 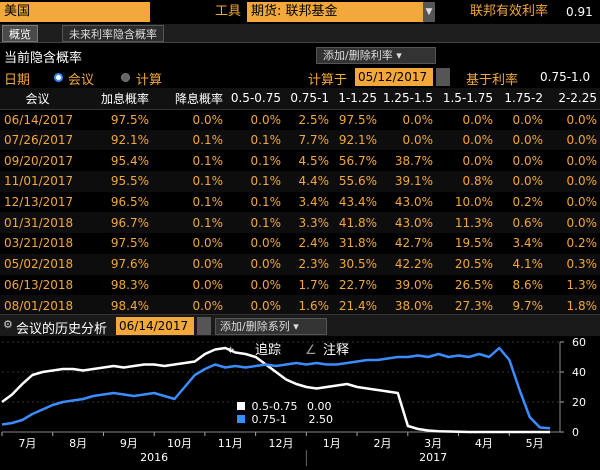 What do you see at coordinates (356, 243) in the screenshot?
I see `probability-cell: 31.8%` at bounding box center [356, 243].